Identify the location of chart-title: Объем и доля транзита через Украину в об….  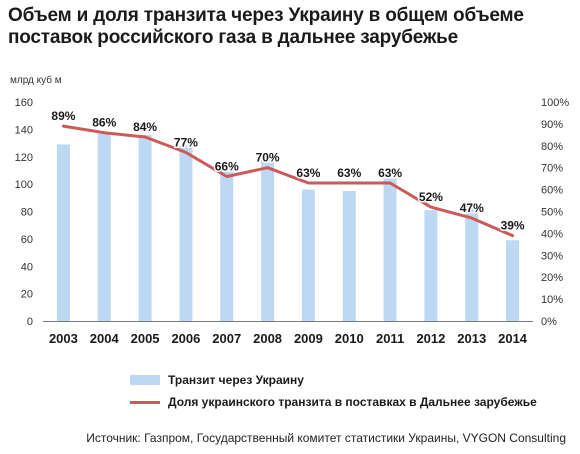
(266, 26).